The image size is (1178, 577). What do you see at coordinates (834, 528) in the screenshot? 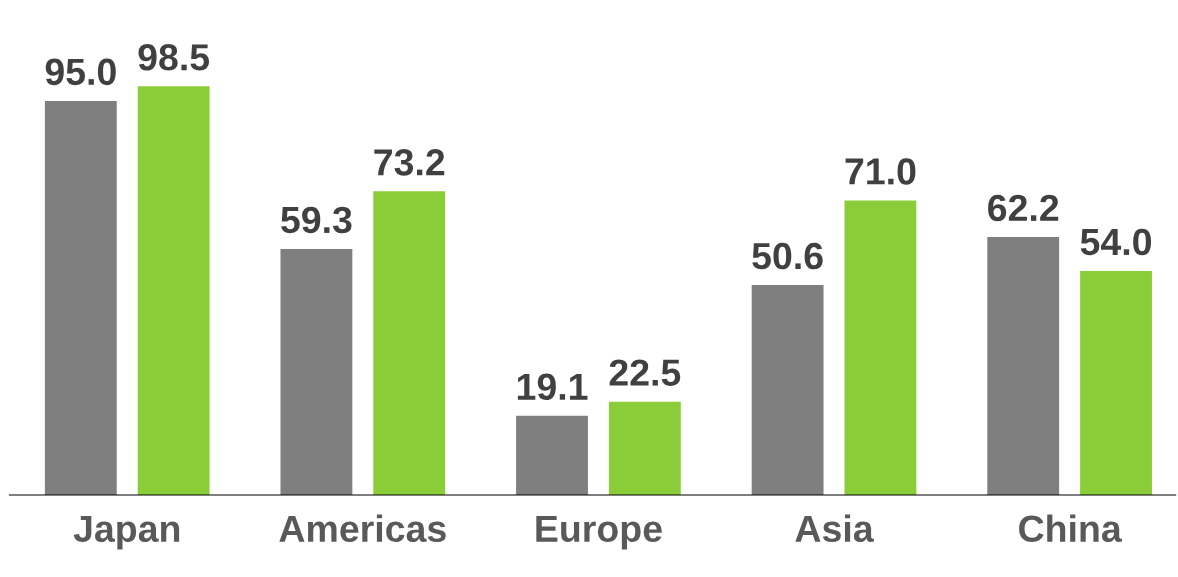
I see `x-tick-label: Asia` at bounding box center [834, 528].